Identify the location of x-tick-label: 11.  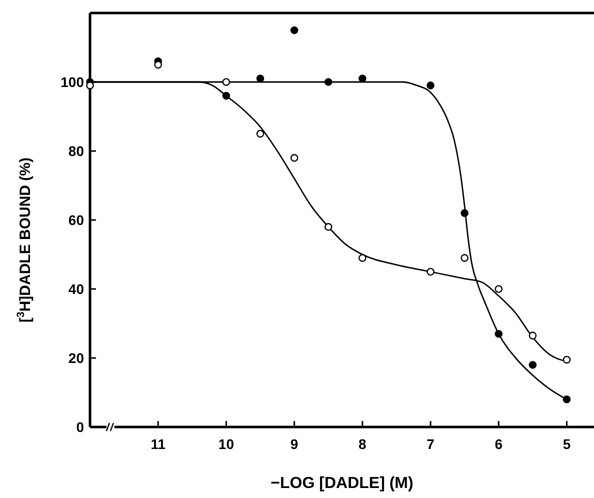
(158, 444).